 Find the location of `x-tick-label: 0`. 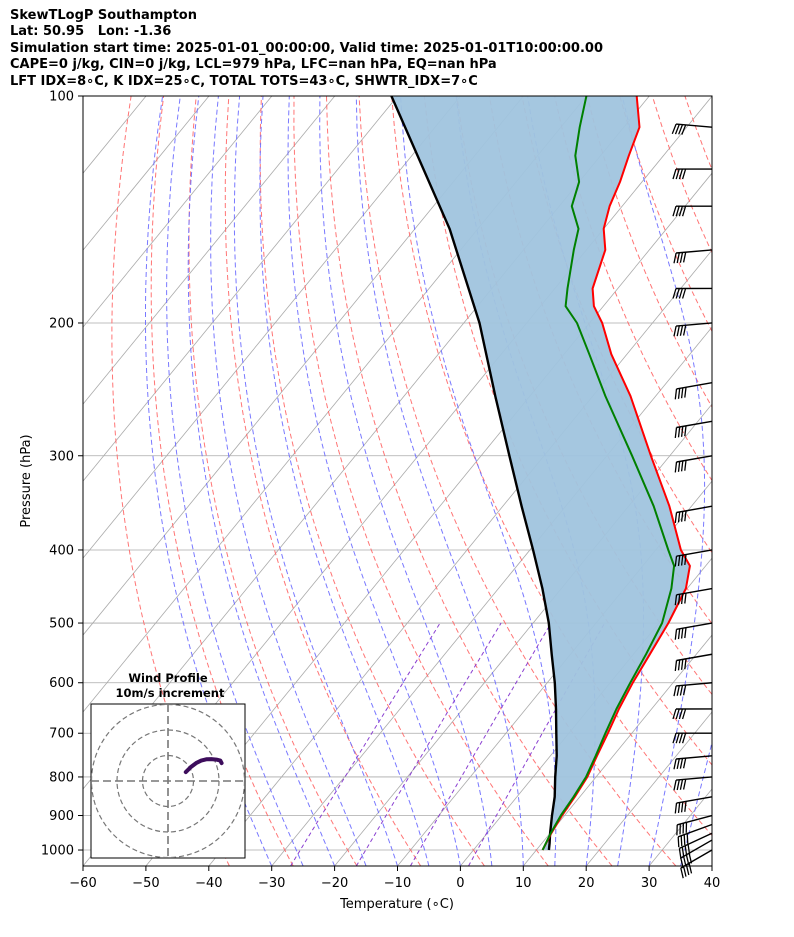

x-tick-label: 0 is located at coordinates (460, 883).